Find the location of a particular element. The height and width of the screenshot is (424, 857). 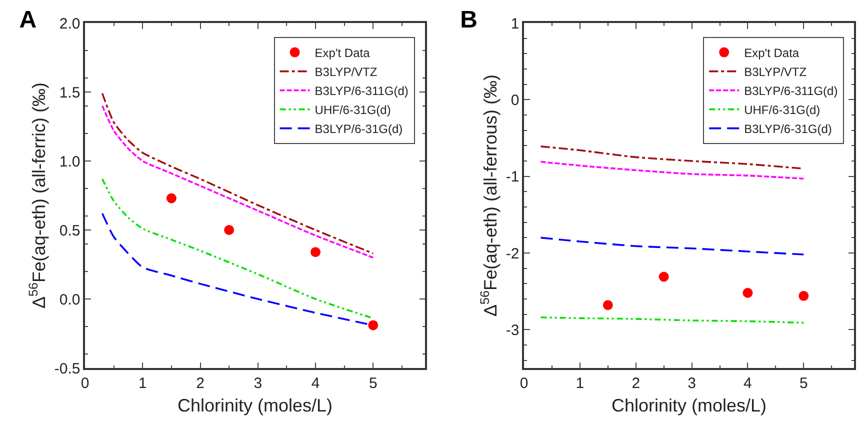

y-tick-label: -0.5 is located at coordinates (67, 369).